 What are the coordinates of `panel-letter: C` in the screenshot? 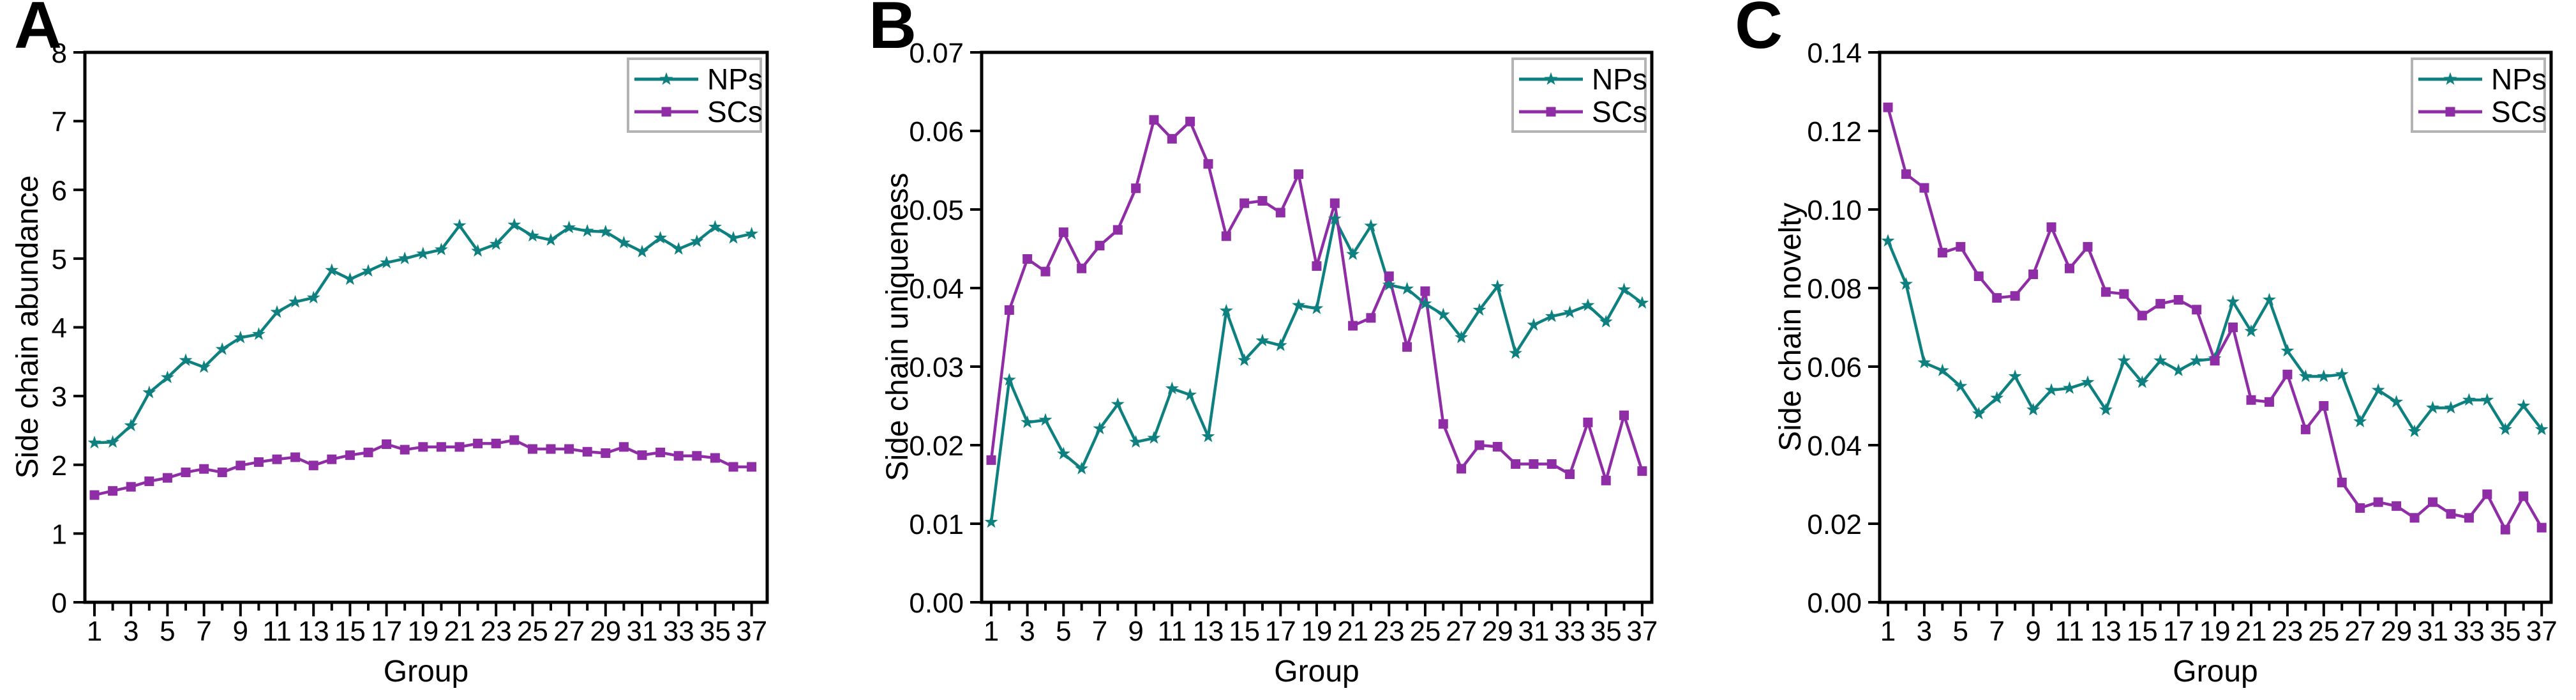 It's located at (1759, 32).